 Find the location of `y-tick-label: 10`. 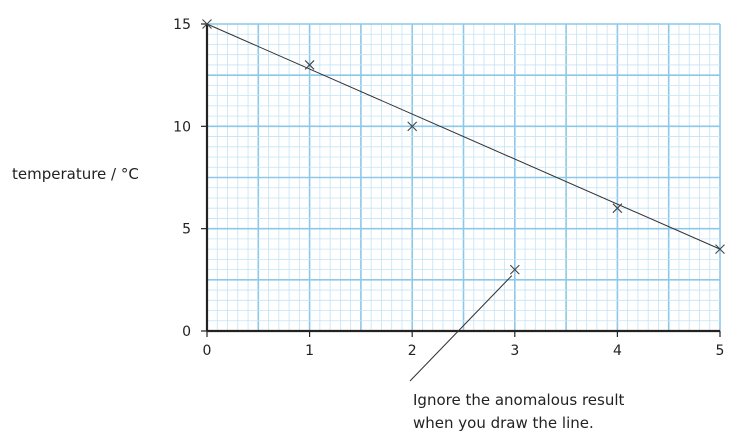

y-tick-label: 10 is located at coordinates (182, 127).